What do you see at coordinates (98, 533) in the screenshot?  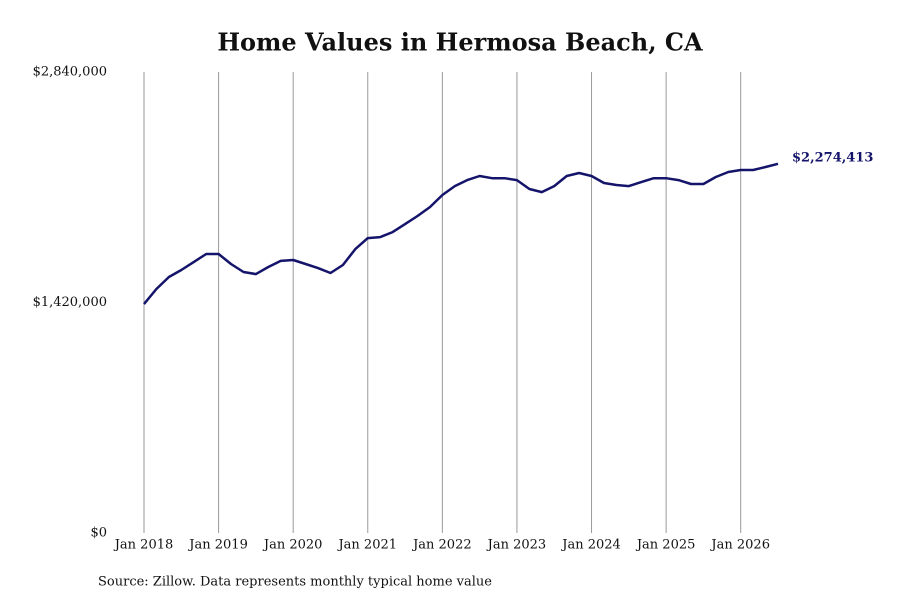 I see `y-tick-label: $0` at bounding box center [98, 533].